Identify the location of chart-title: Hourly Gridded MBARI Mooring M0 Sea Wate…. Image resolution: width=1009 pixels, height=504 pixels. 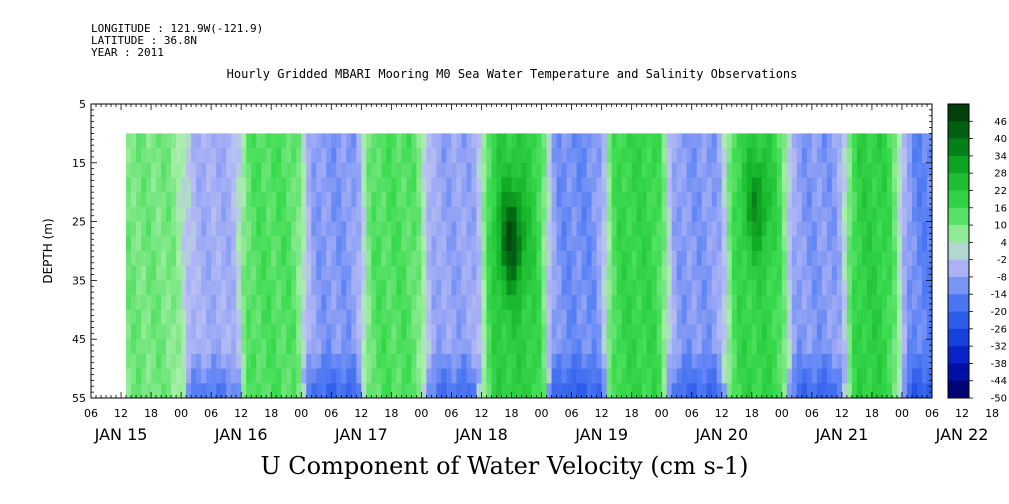
(512, 74).